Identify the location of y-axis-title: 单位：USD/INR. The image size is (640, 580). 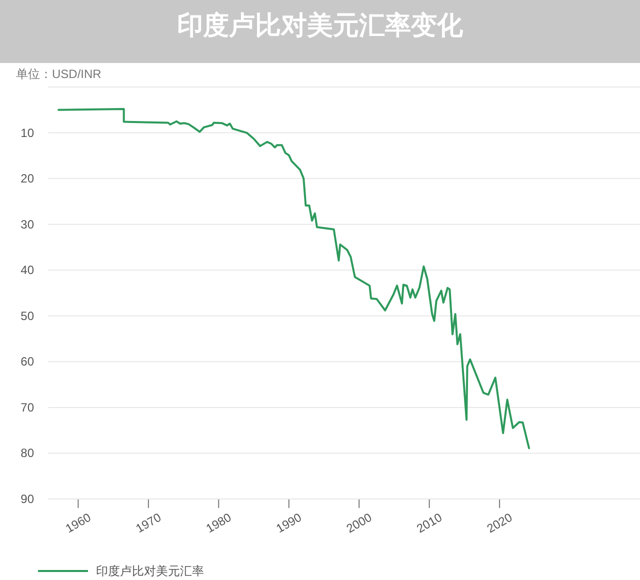
(59, 74).